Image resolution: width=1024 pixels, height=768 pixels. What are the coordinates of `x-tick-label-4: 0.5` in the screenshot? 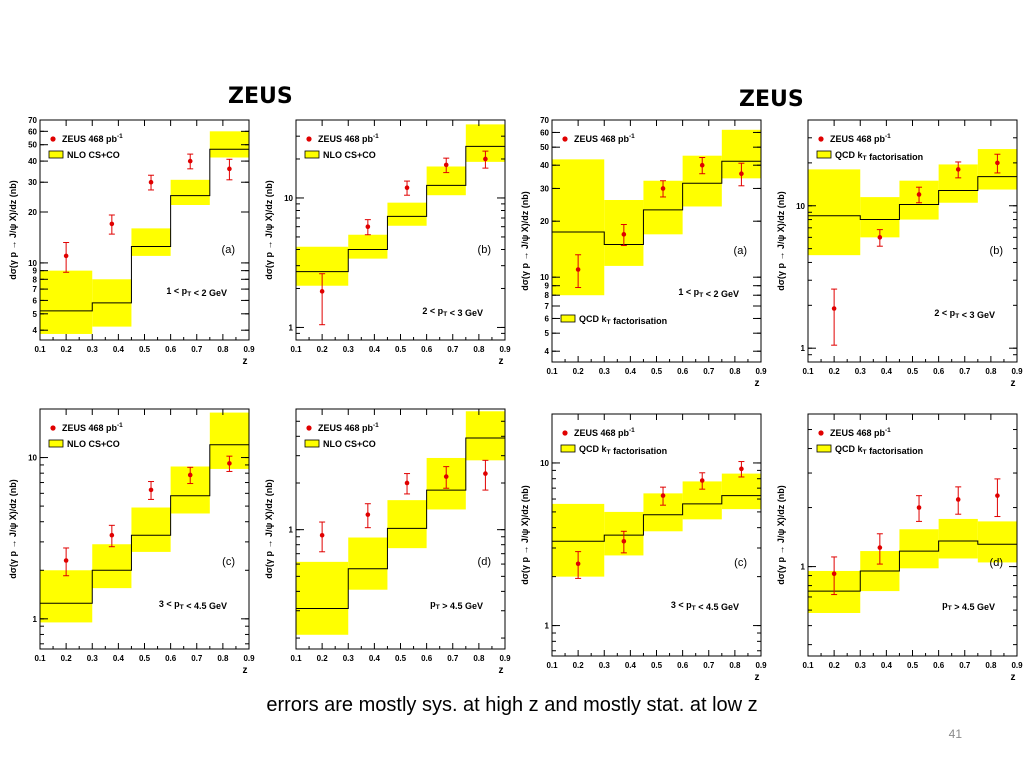 It's located at (913, 665).